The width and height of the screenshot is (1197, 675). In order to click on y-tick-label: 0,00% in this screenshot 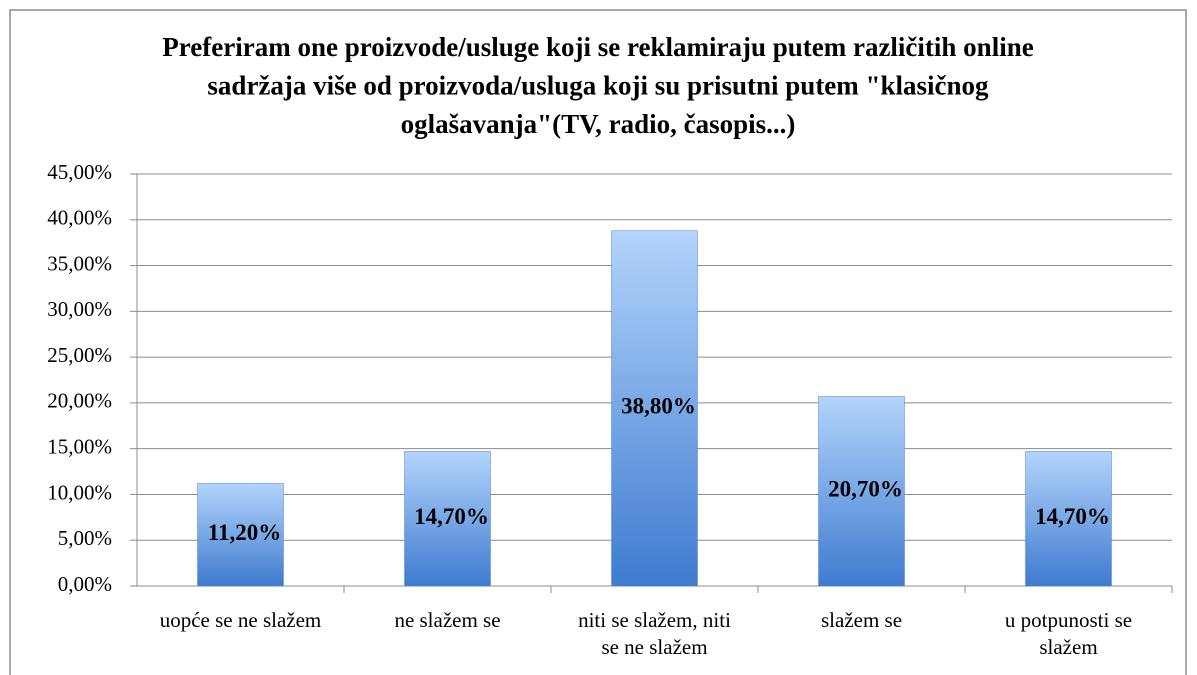, I will do `click(85, 584)`.